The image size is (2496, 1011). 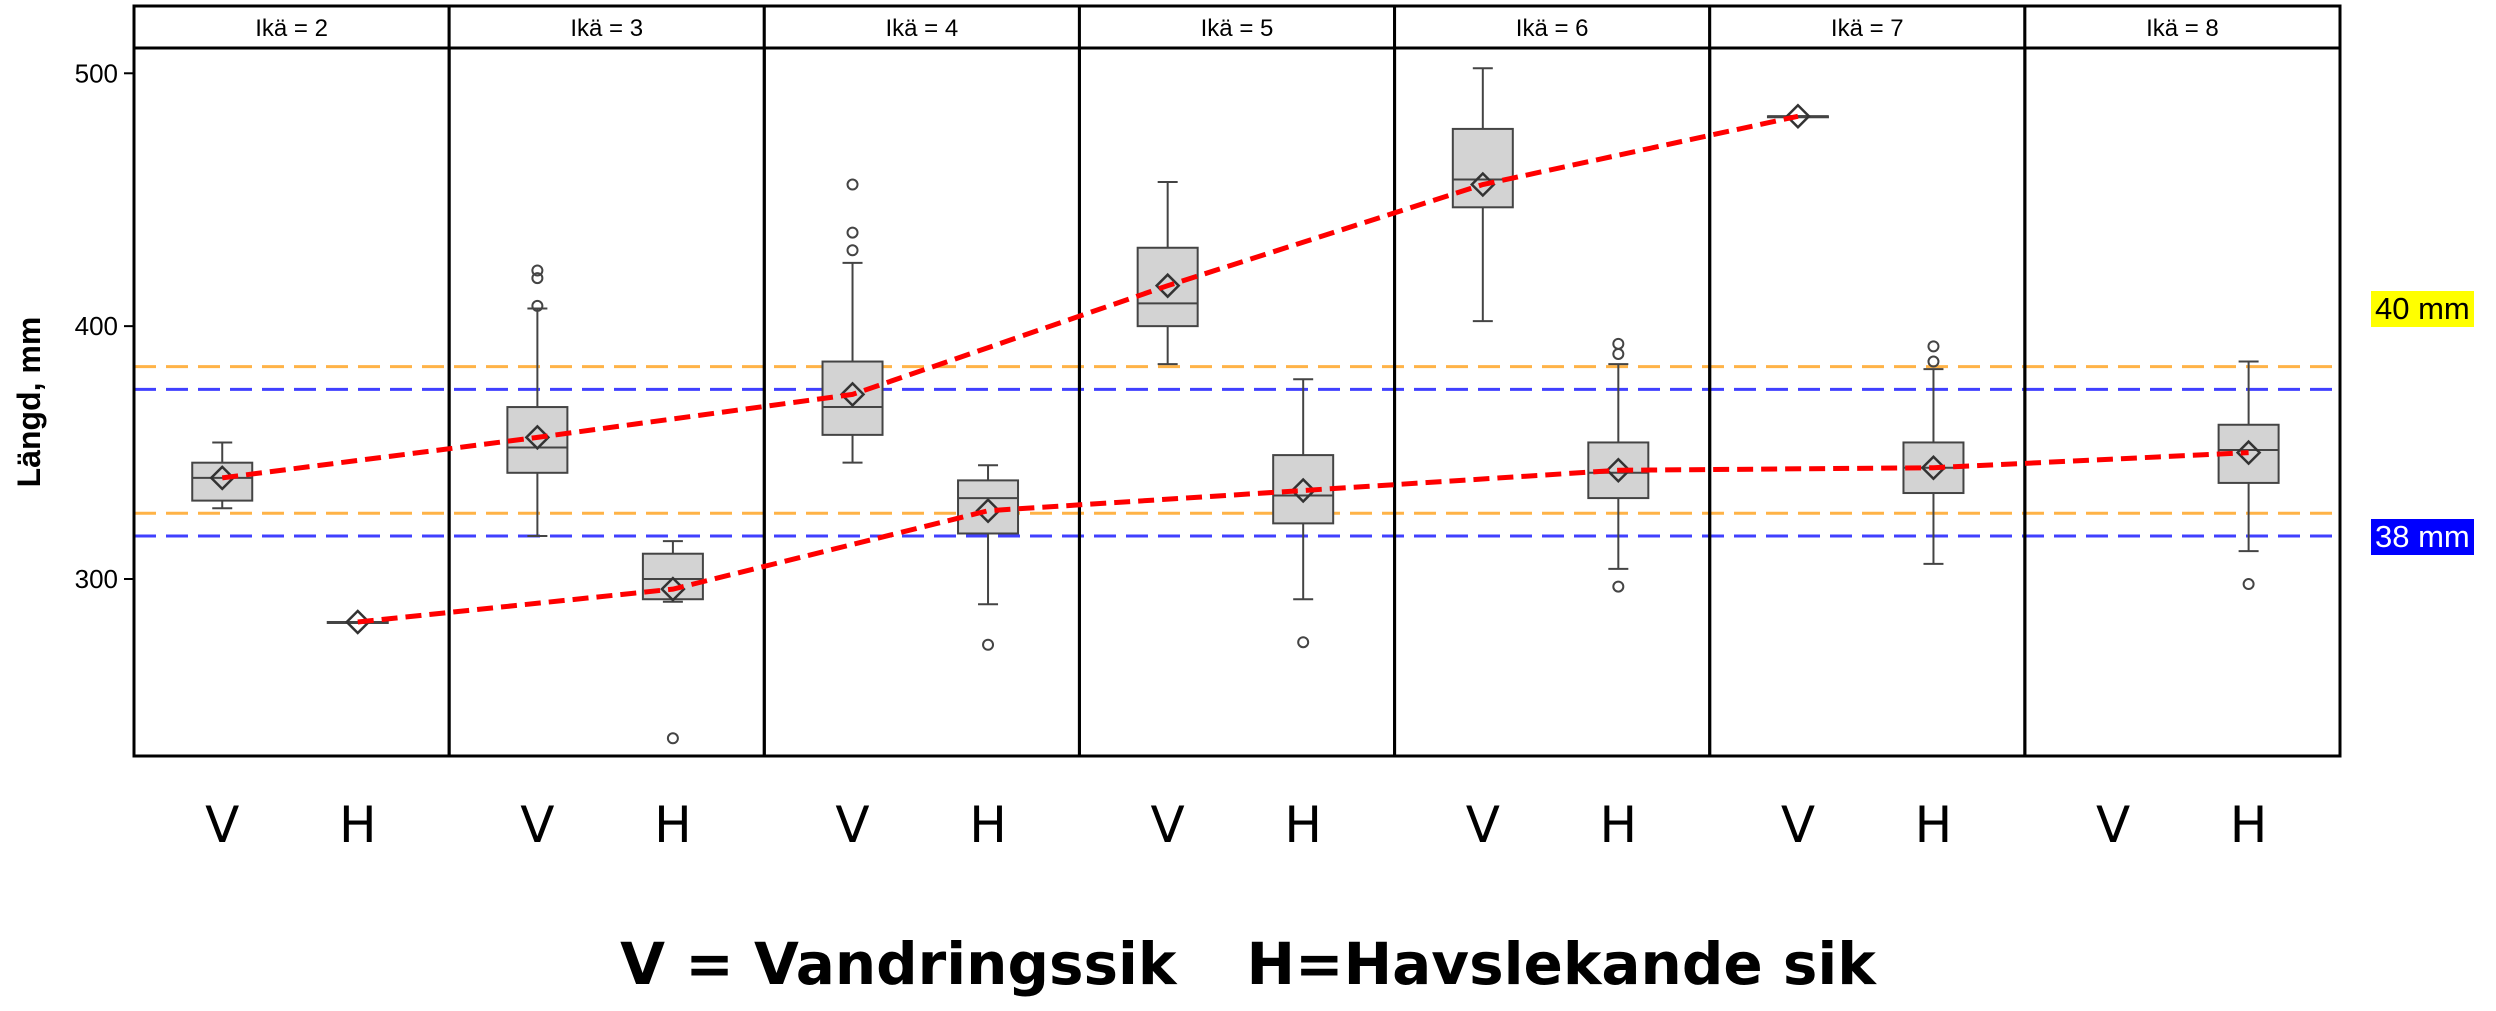 I want to click on panel-label-0: Ikä = 2, so click(x=291, y=28).